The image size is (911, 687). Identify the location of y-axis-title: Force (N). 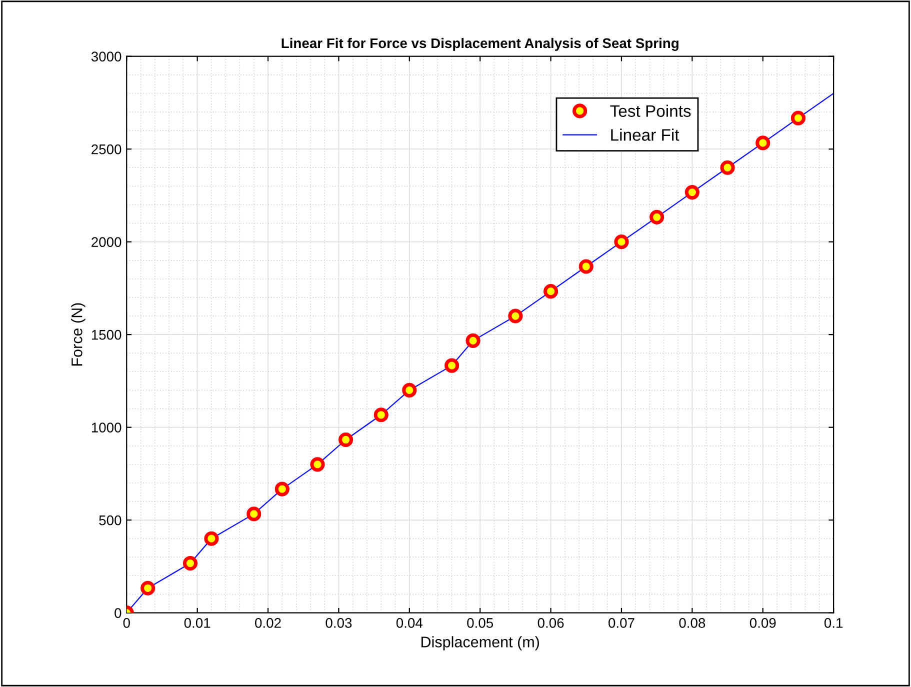
(78, 334).